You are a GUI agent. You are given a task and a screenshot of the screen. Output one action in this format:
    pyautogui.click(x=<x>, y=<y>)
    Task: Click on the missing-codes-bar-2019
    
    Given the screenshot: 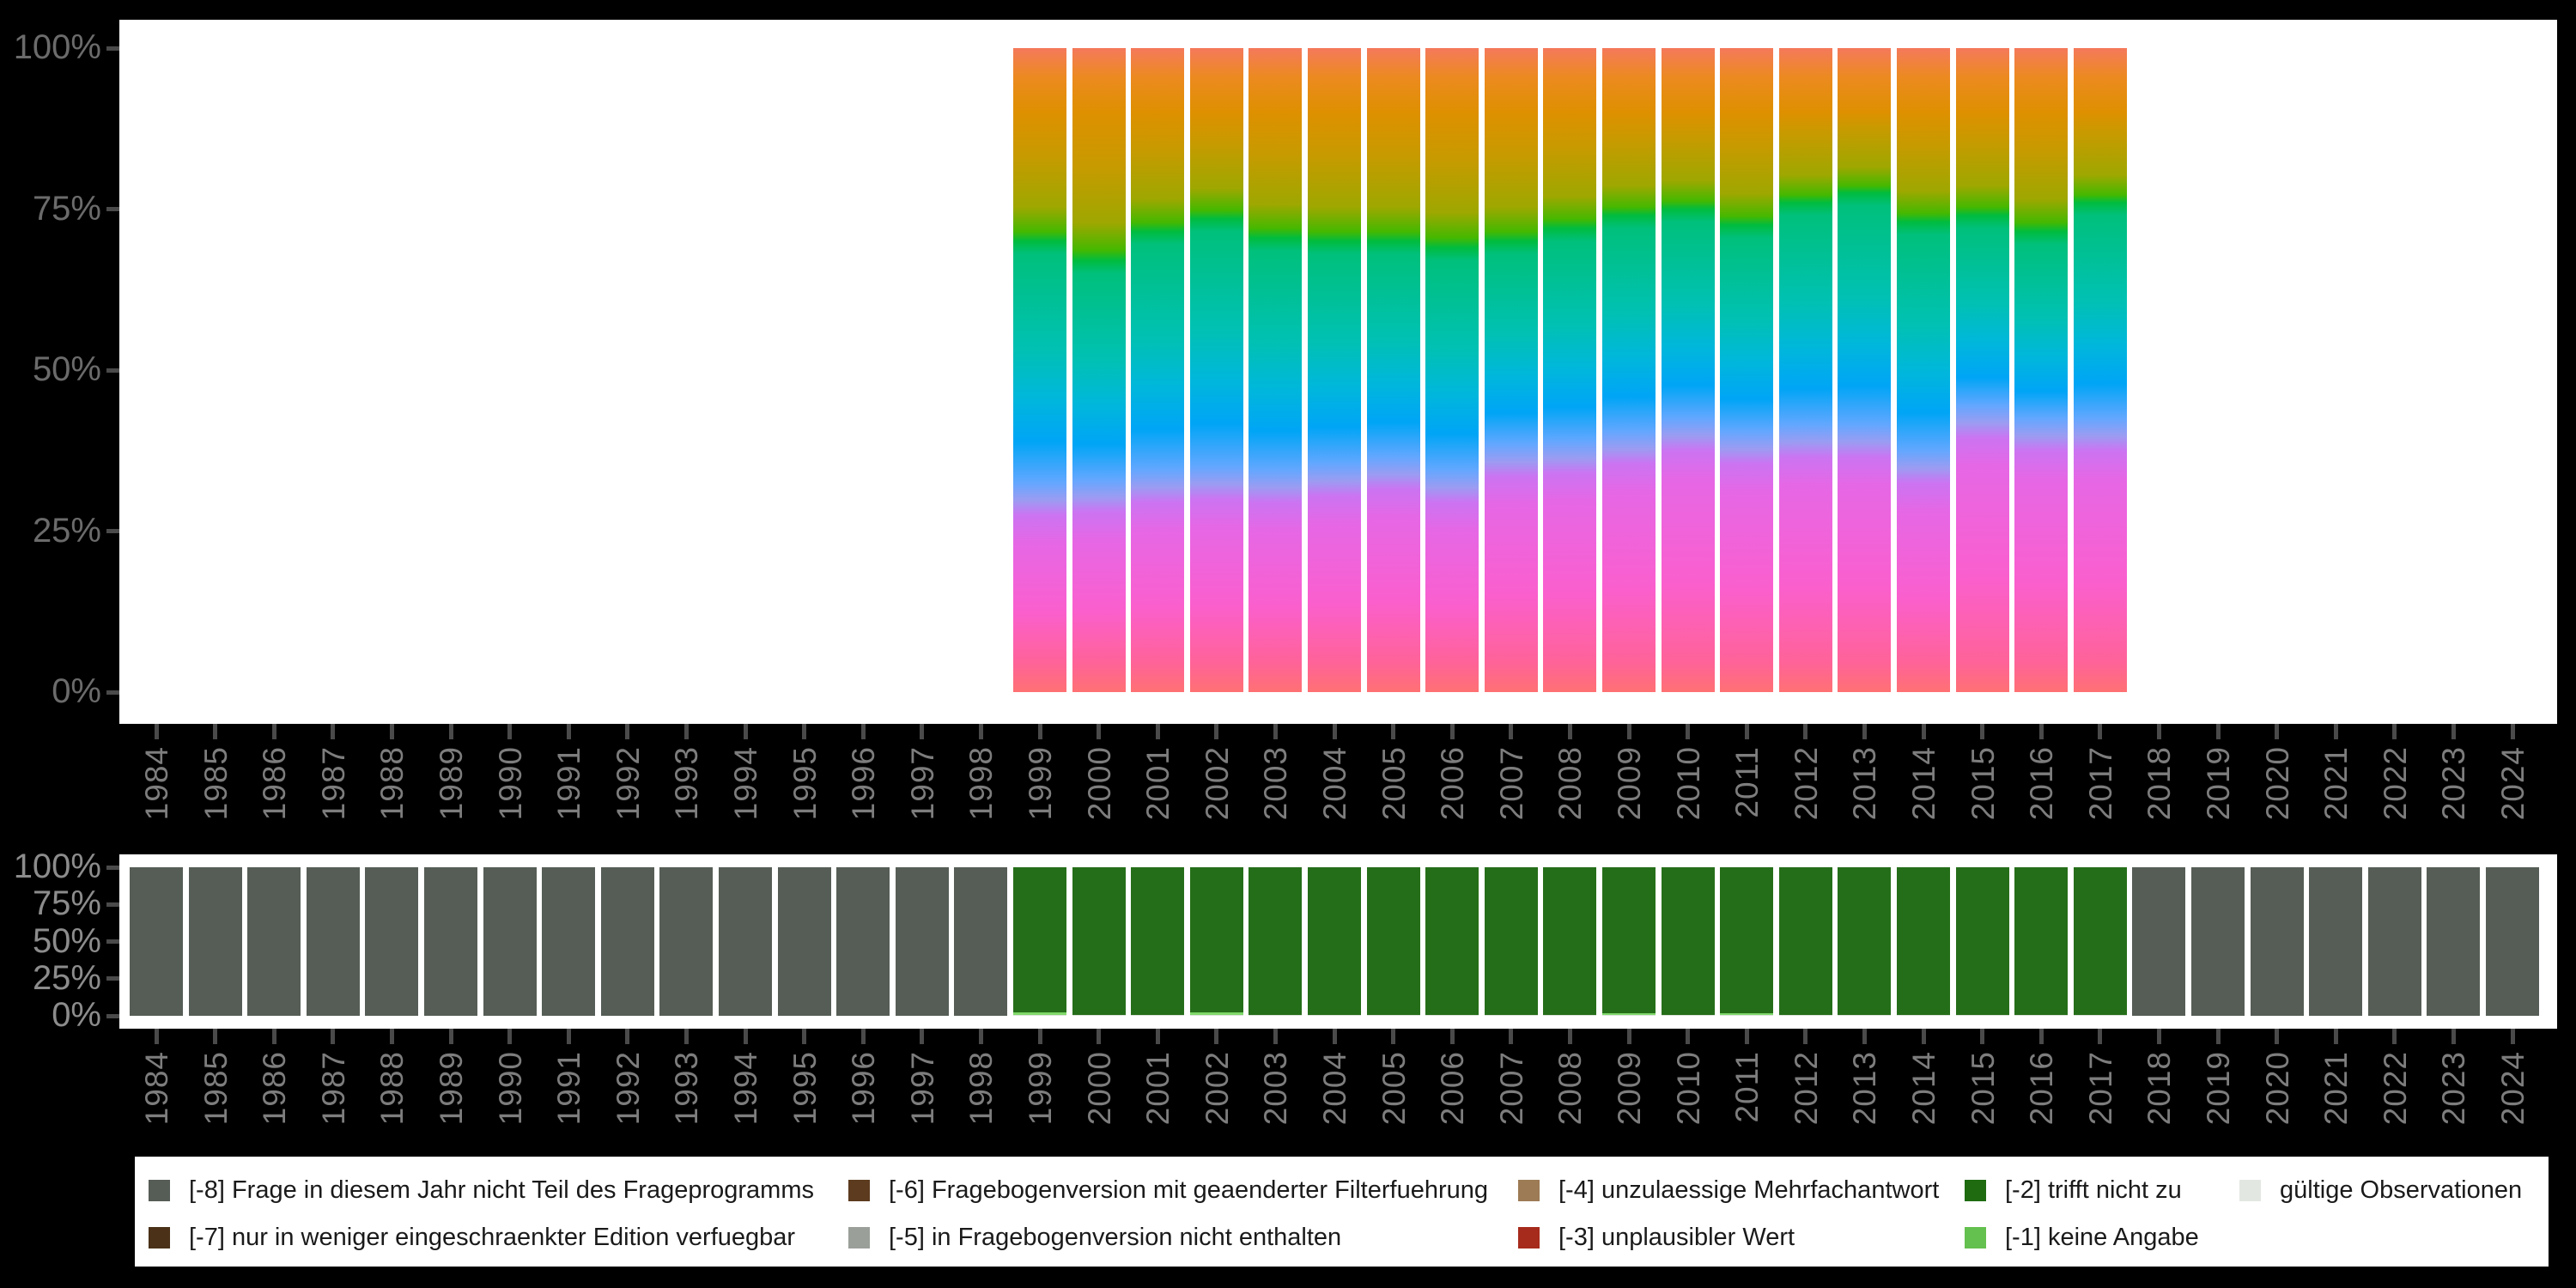 What is the action you would take?
    pyautogui.click(x=2218, y=941)
    